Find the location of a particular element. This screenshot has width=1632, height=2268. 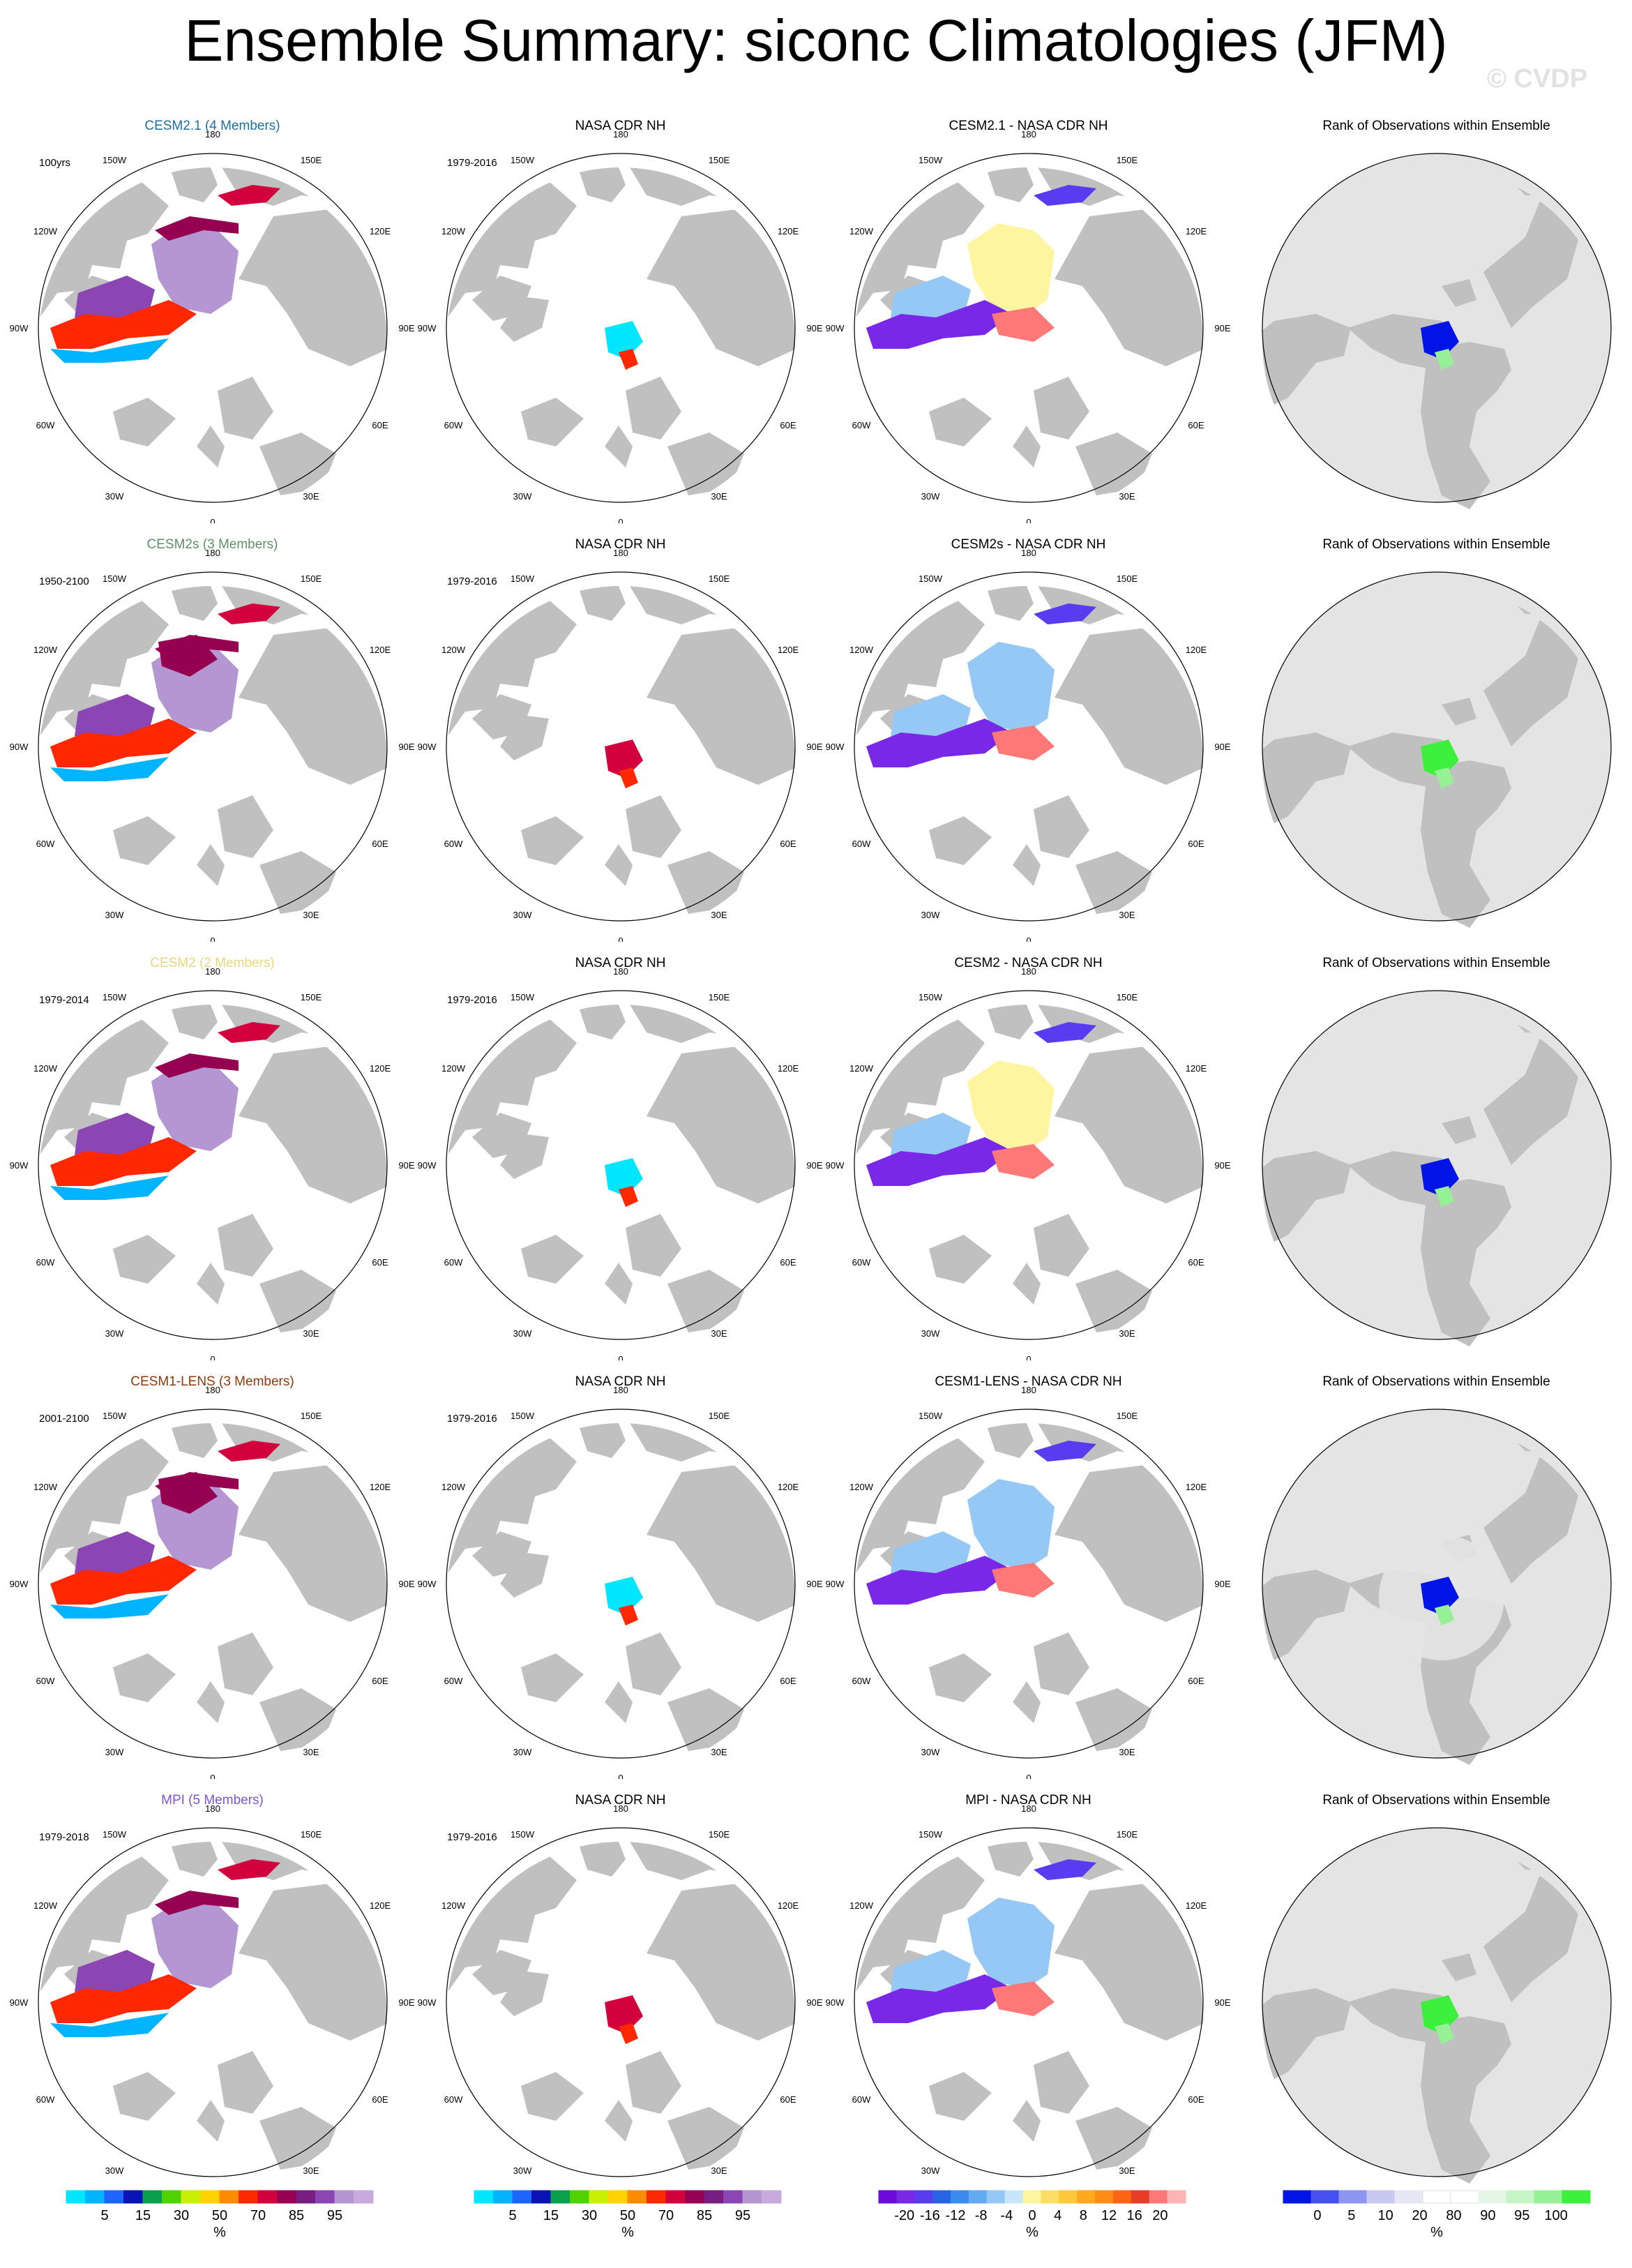

colorbar-tick-label: 80 is located at coordinates (1453, 2215).